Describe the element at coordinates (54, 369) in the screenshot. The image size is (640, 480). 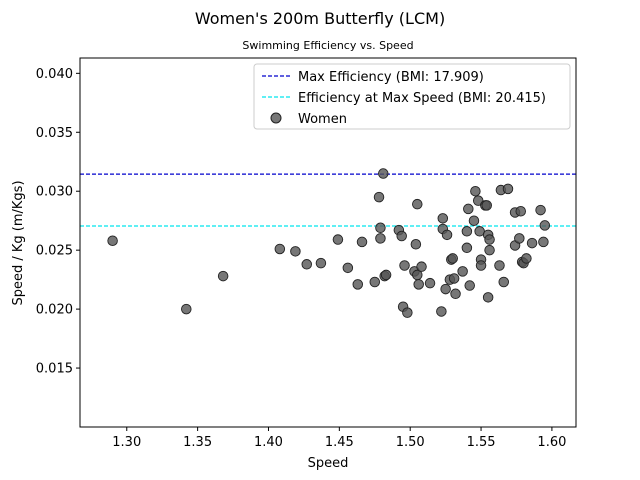
I see `y-tick-label: 0.015` at that location.